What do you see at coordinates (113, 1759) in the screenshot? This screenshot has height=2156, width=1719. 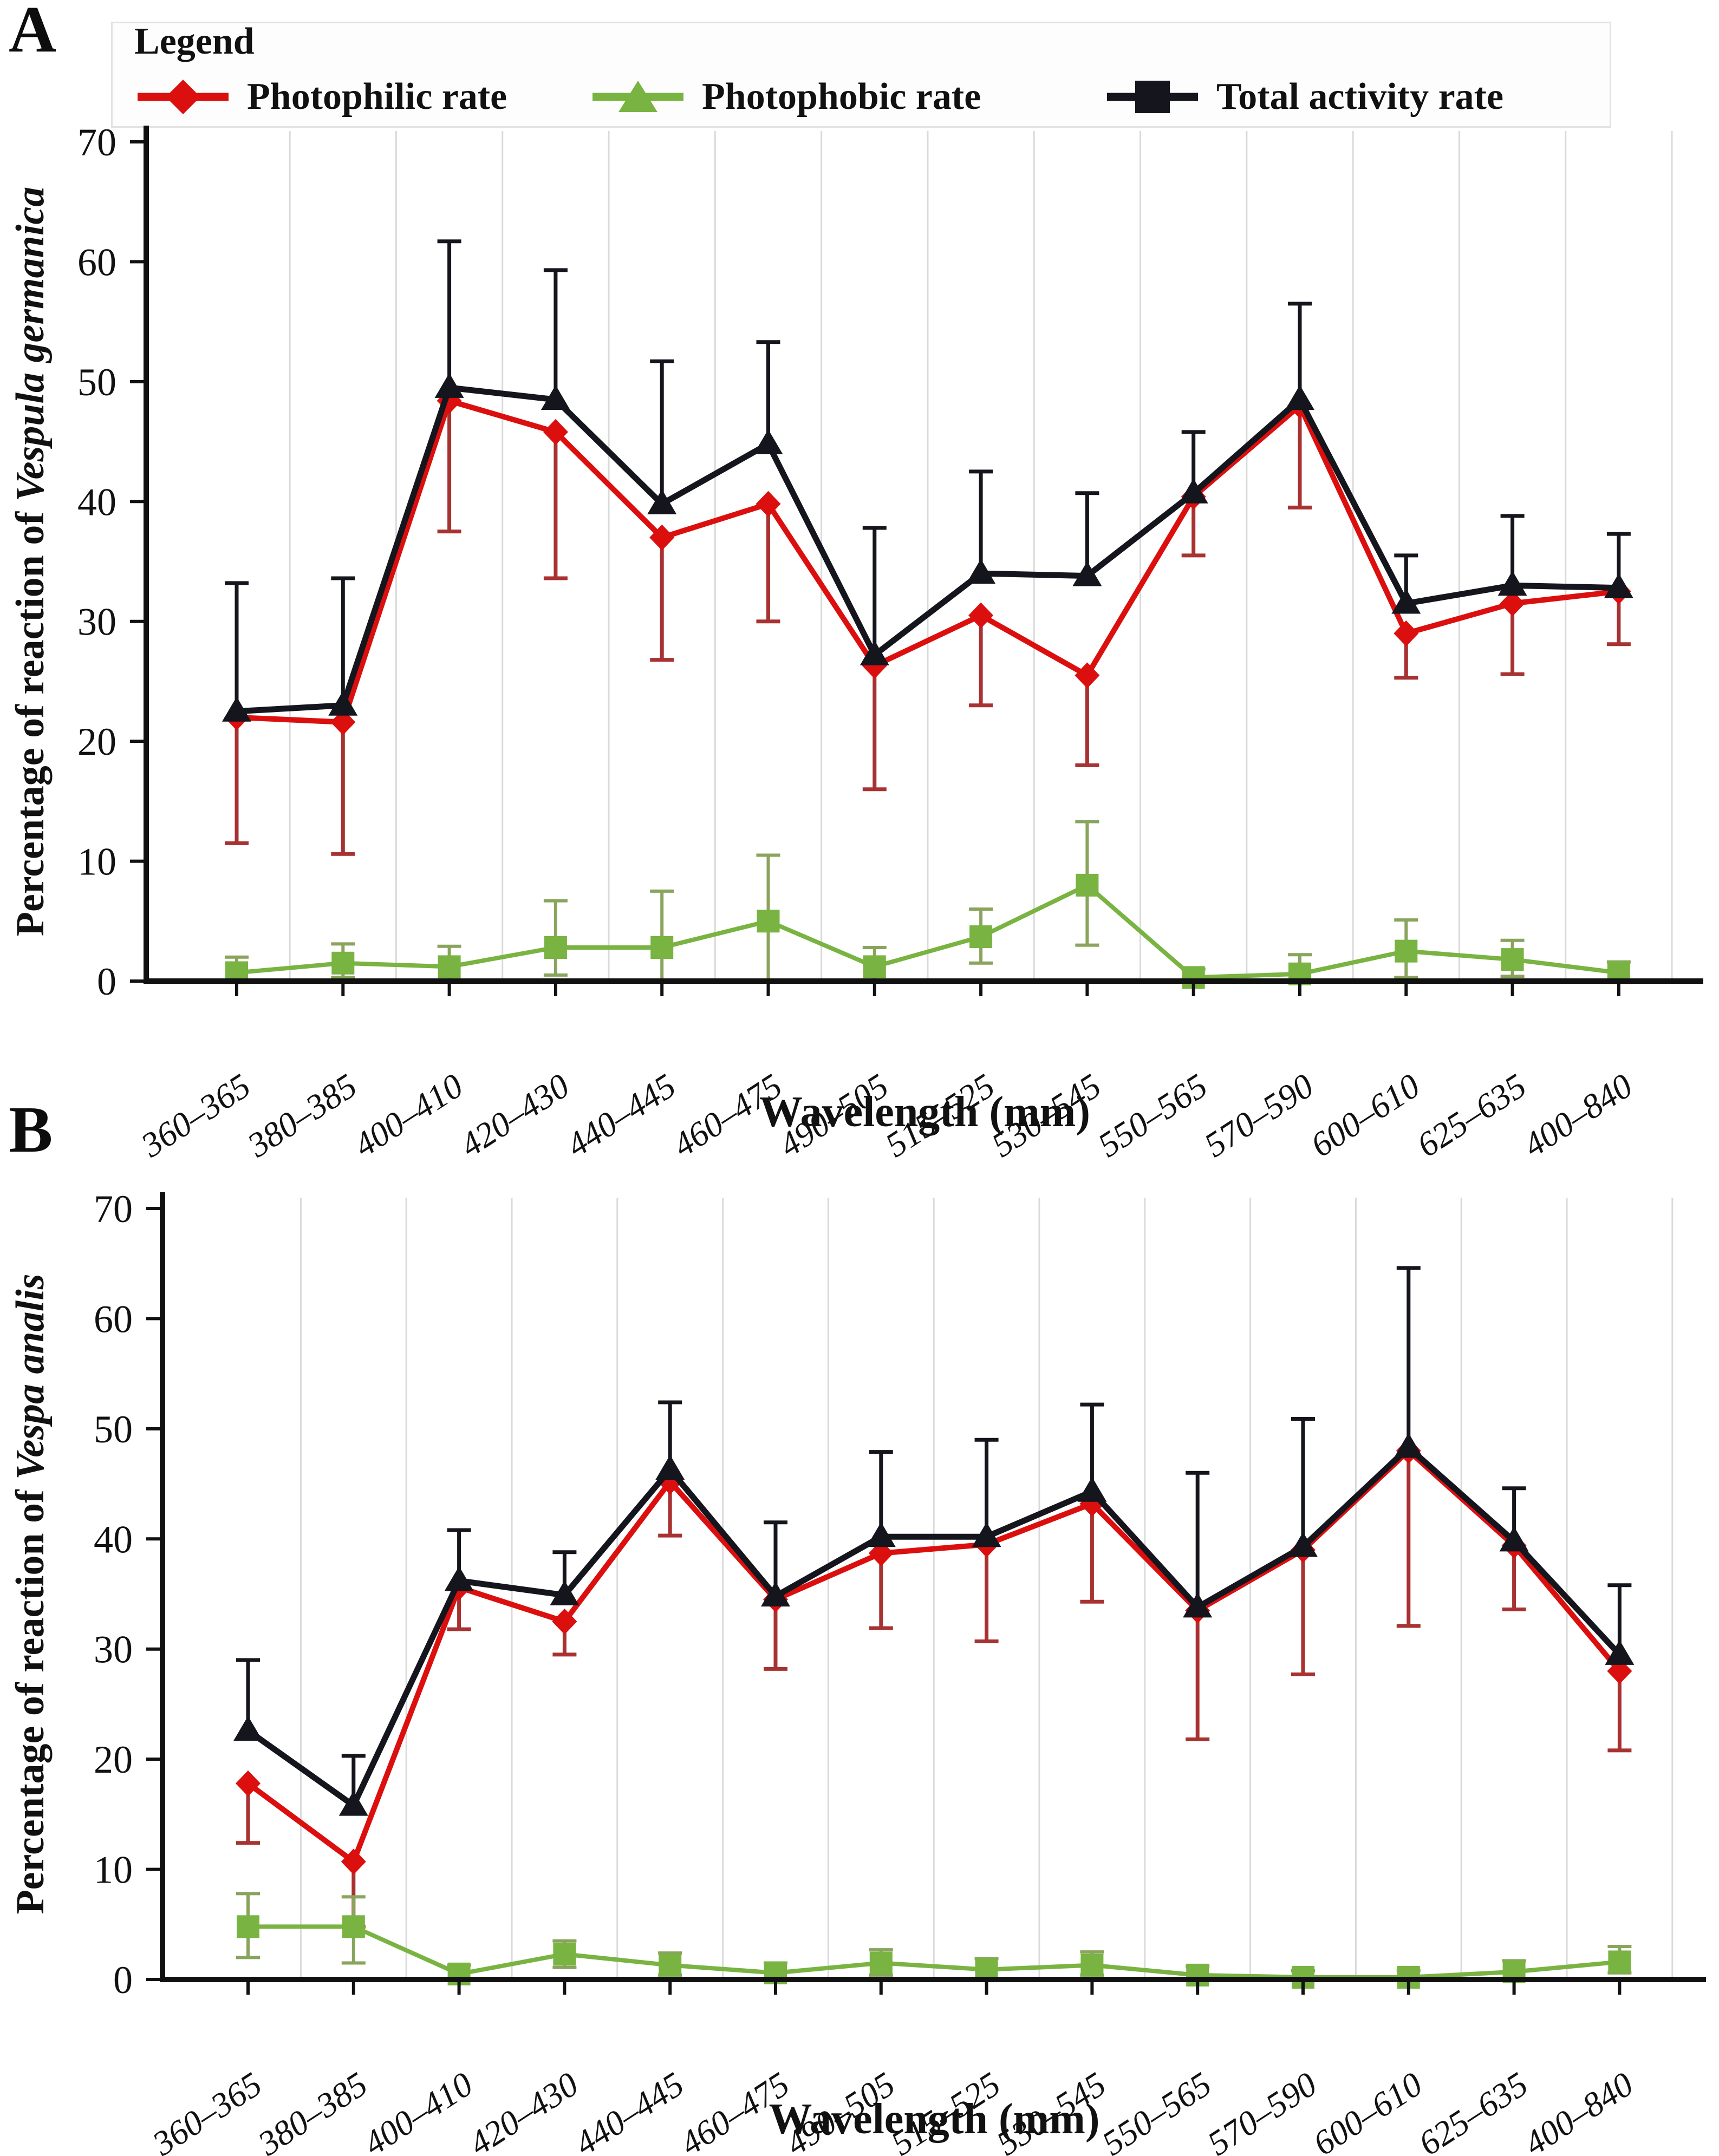 I see `y-tick-label: 20` at bounding box center [113, 1759].